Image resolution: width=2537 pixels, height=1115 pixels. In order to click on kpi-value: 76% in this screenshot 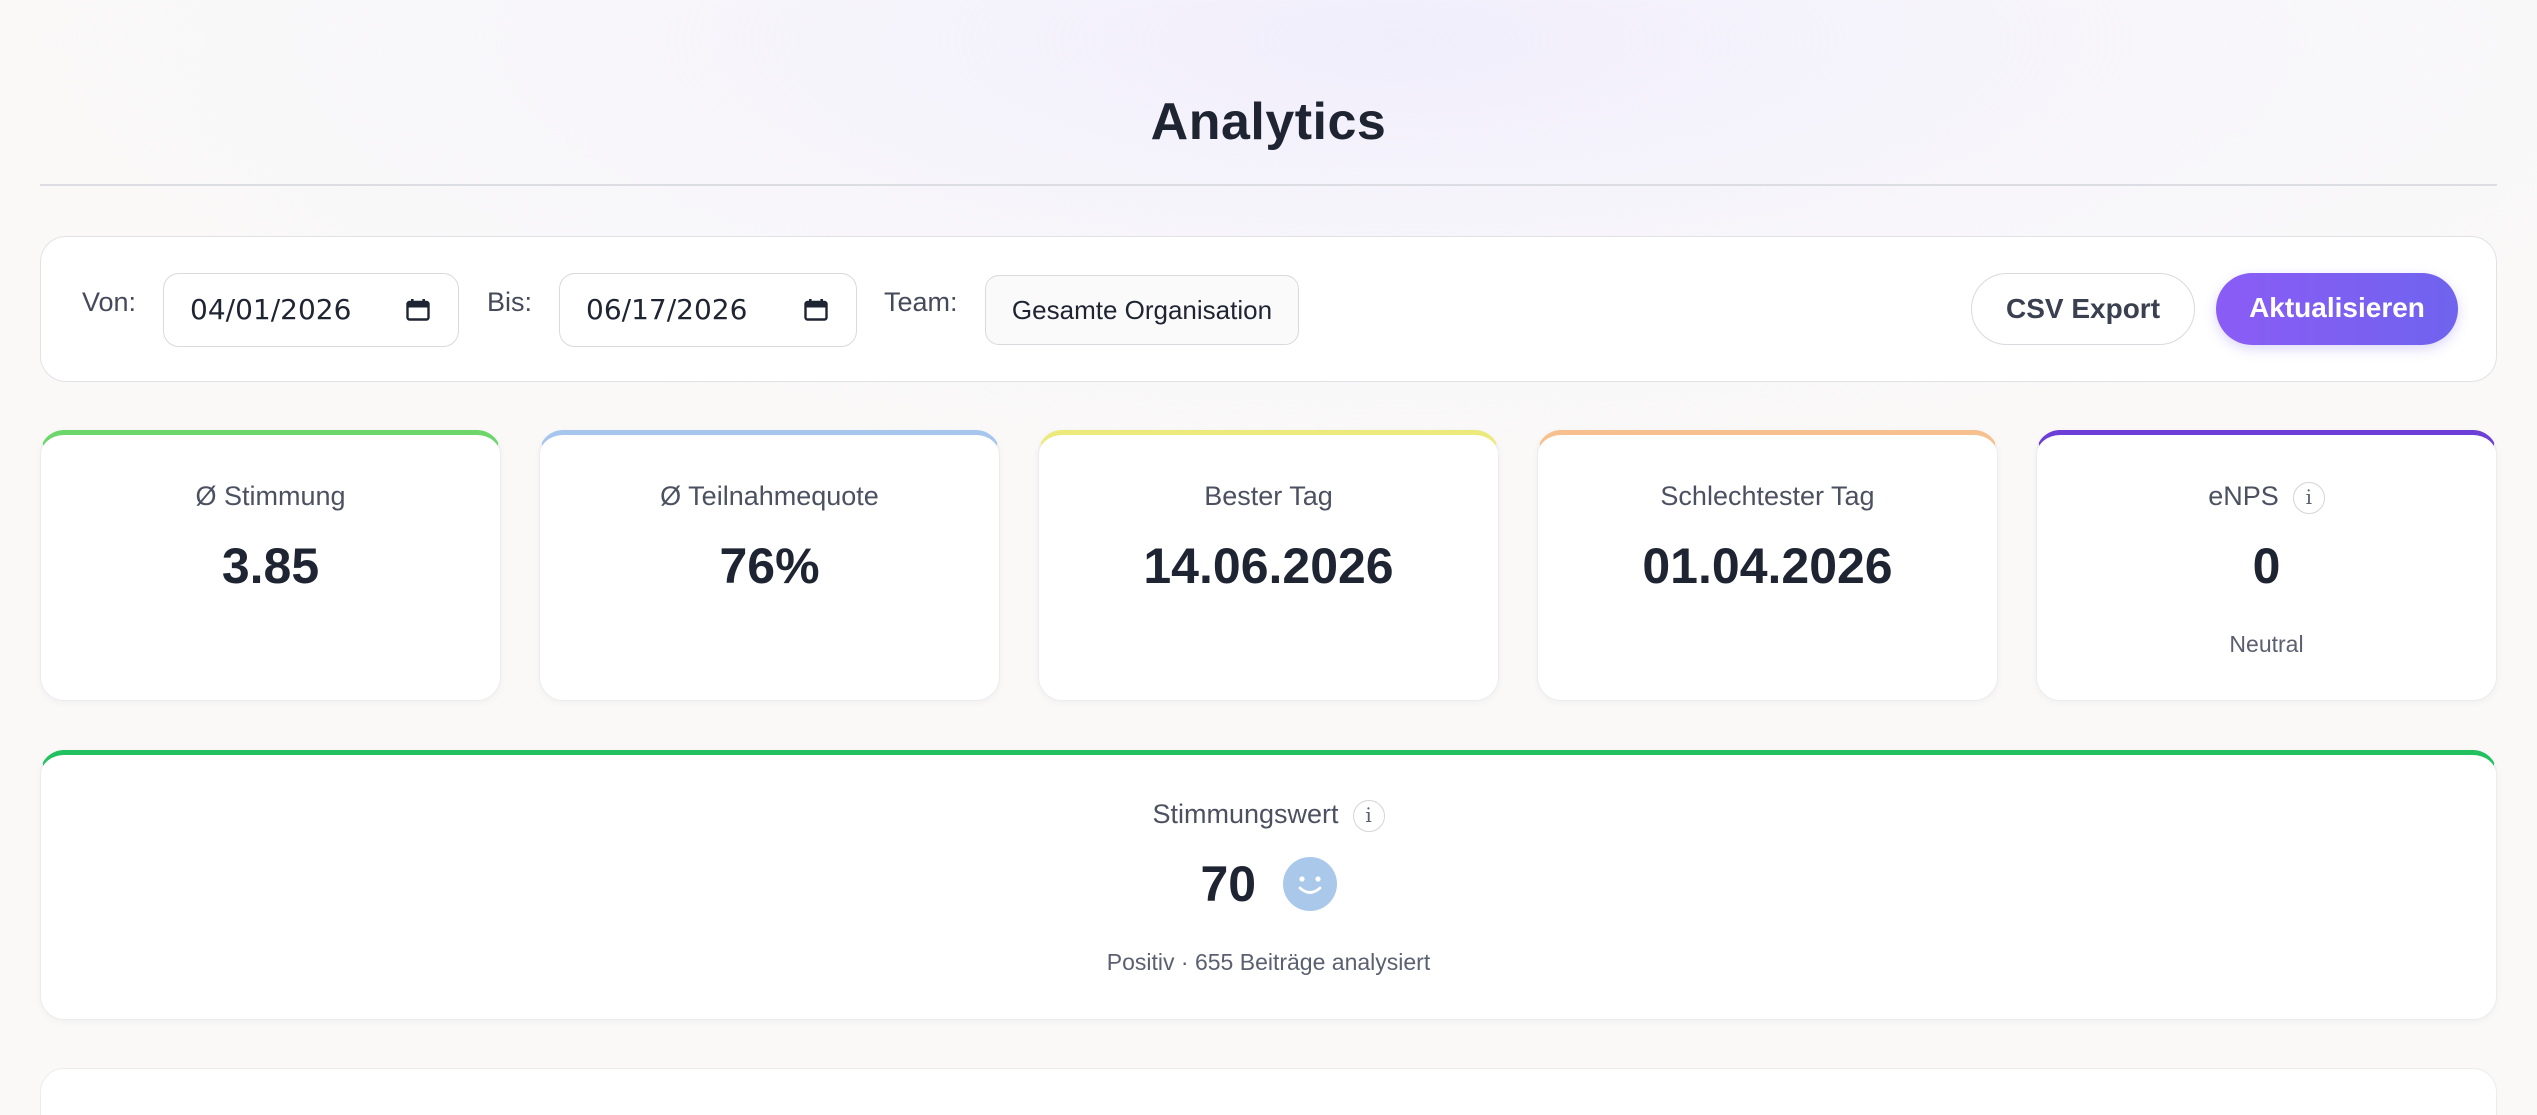, I will do `click(769, 566)`.